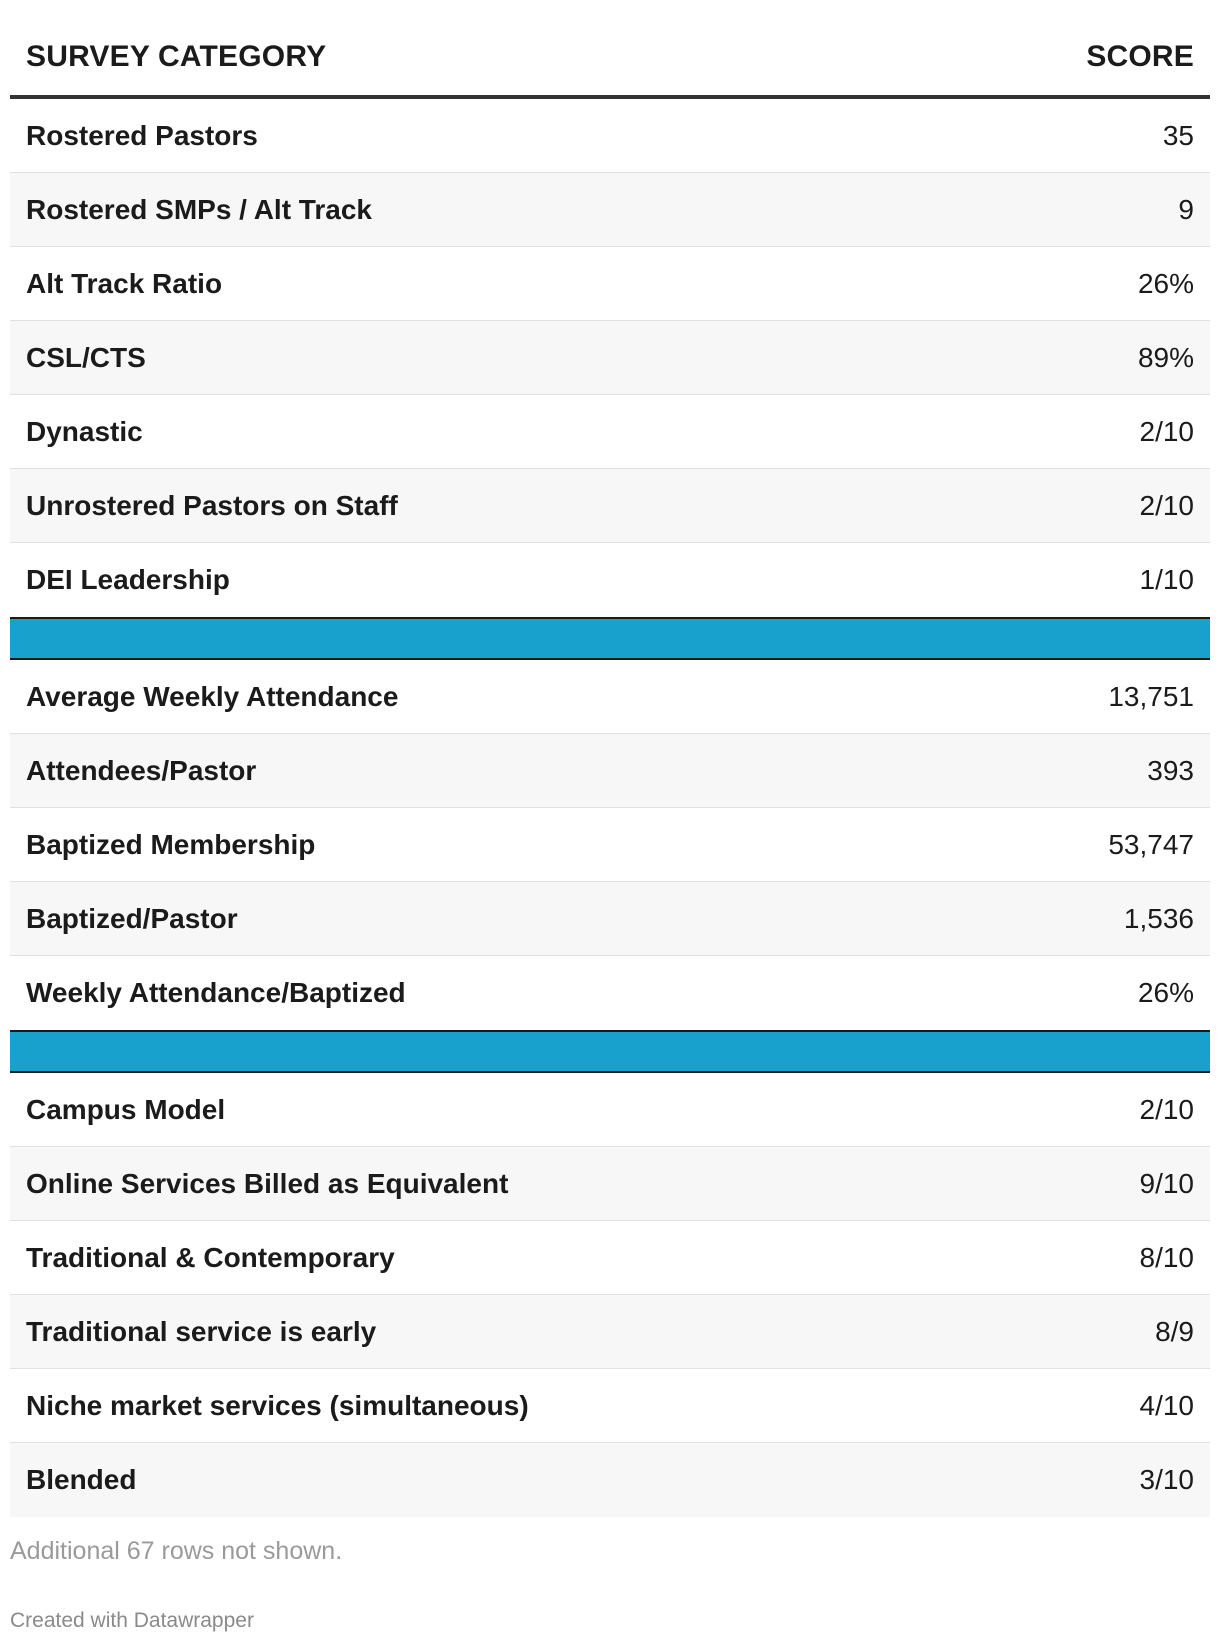 The width and height of the screenshot is (1220, 1646). Describe the element at coordinates (610, 1110) in the screenshot. I see `table-row: Campus Model 2/10` at that location.